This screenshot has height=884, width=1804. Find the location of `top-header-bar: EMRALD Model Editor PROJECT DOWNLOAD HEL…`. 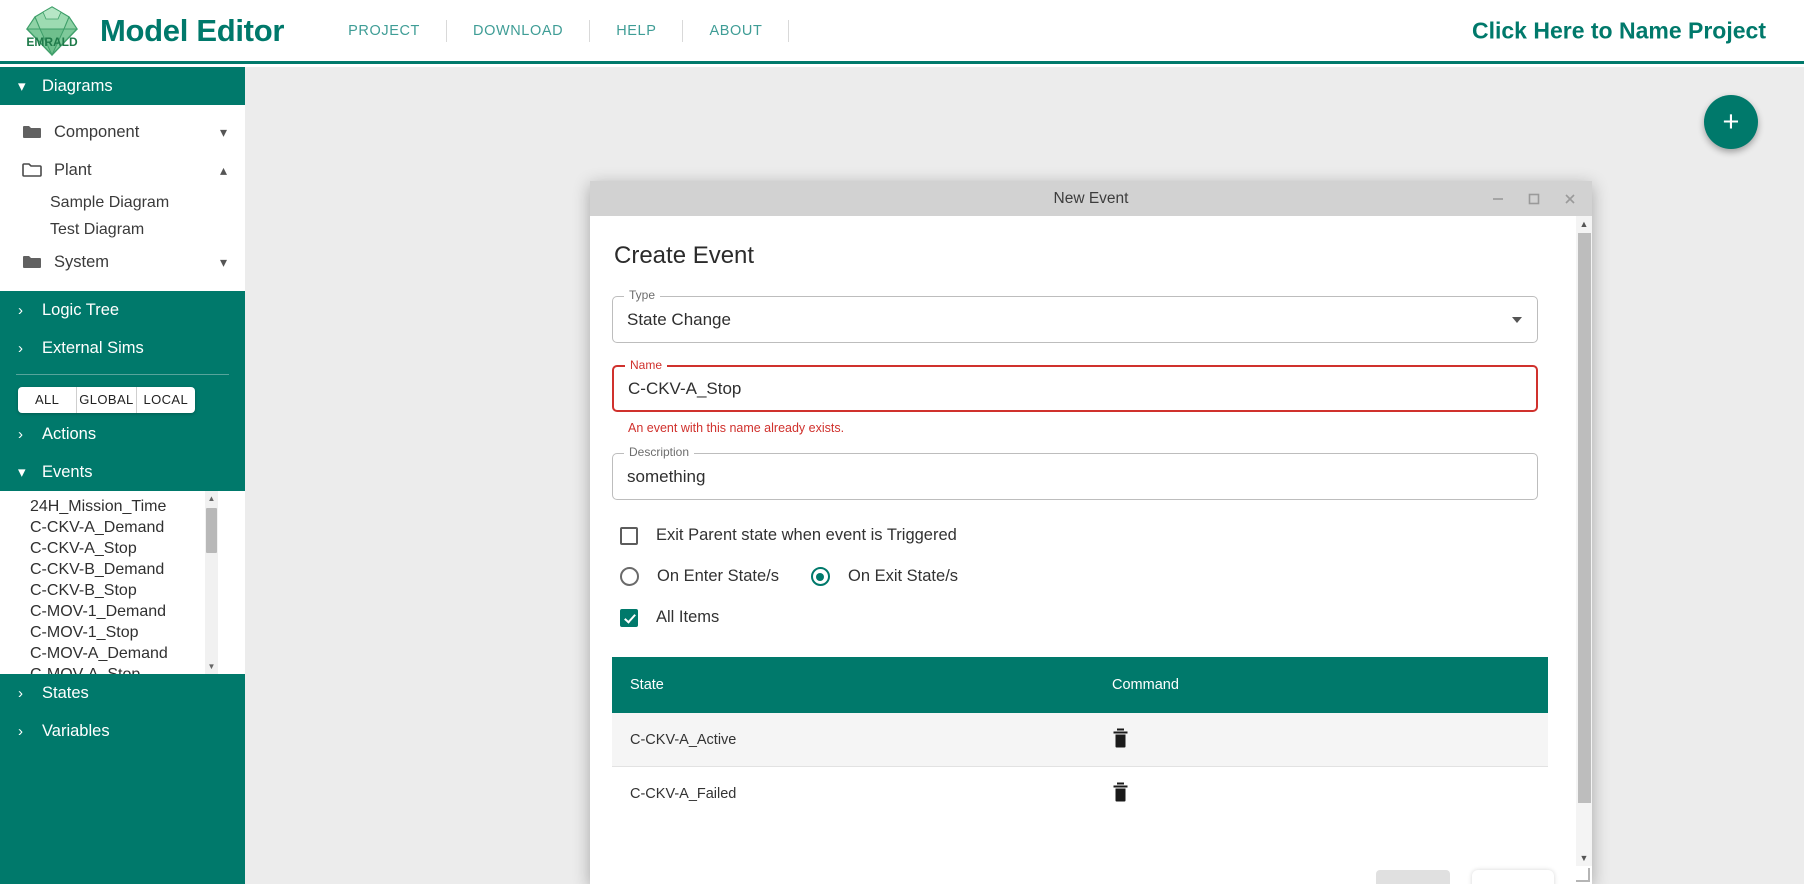

top-header-bar: EMRALD Model Editor PROJECT DOWNLOAD HEL… is located at coordinates (902, 32).